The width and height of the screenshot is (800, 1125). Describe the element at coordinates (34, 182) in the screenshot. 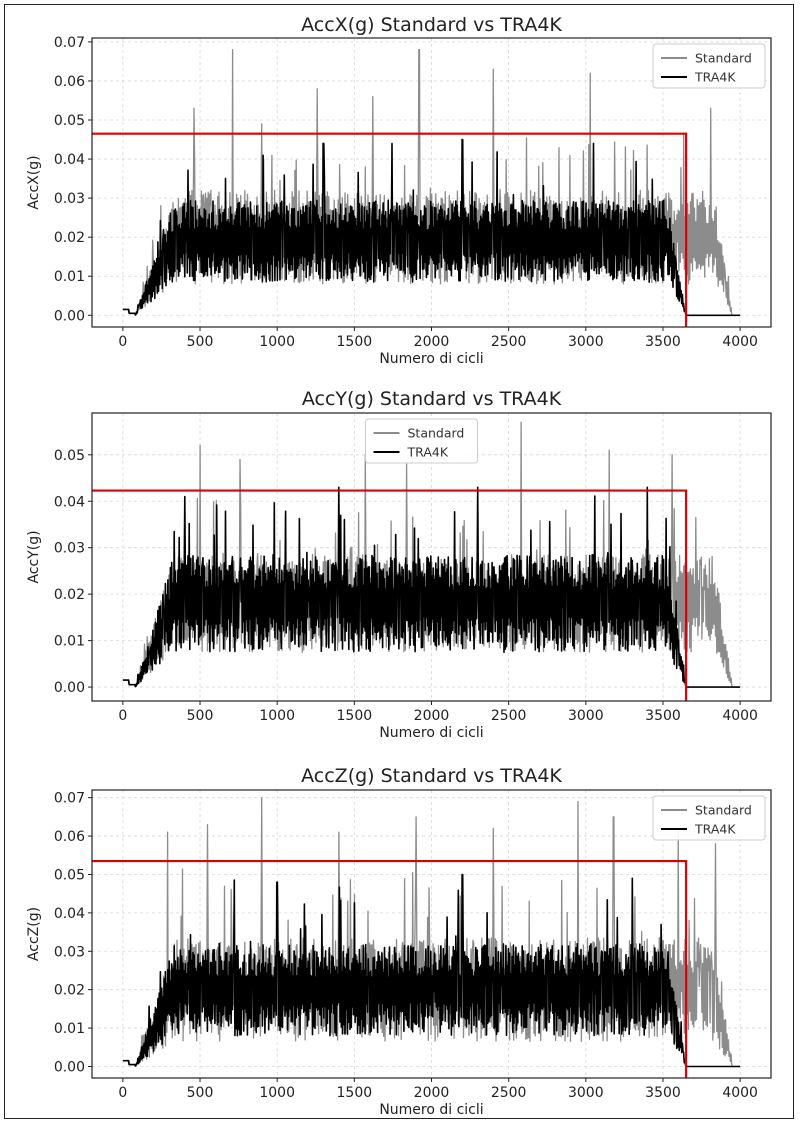

I see `y-axis-label: AccX(g)` at that location.